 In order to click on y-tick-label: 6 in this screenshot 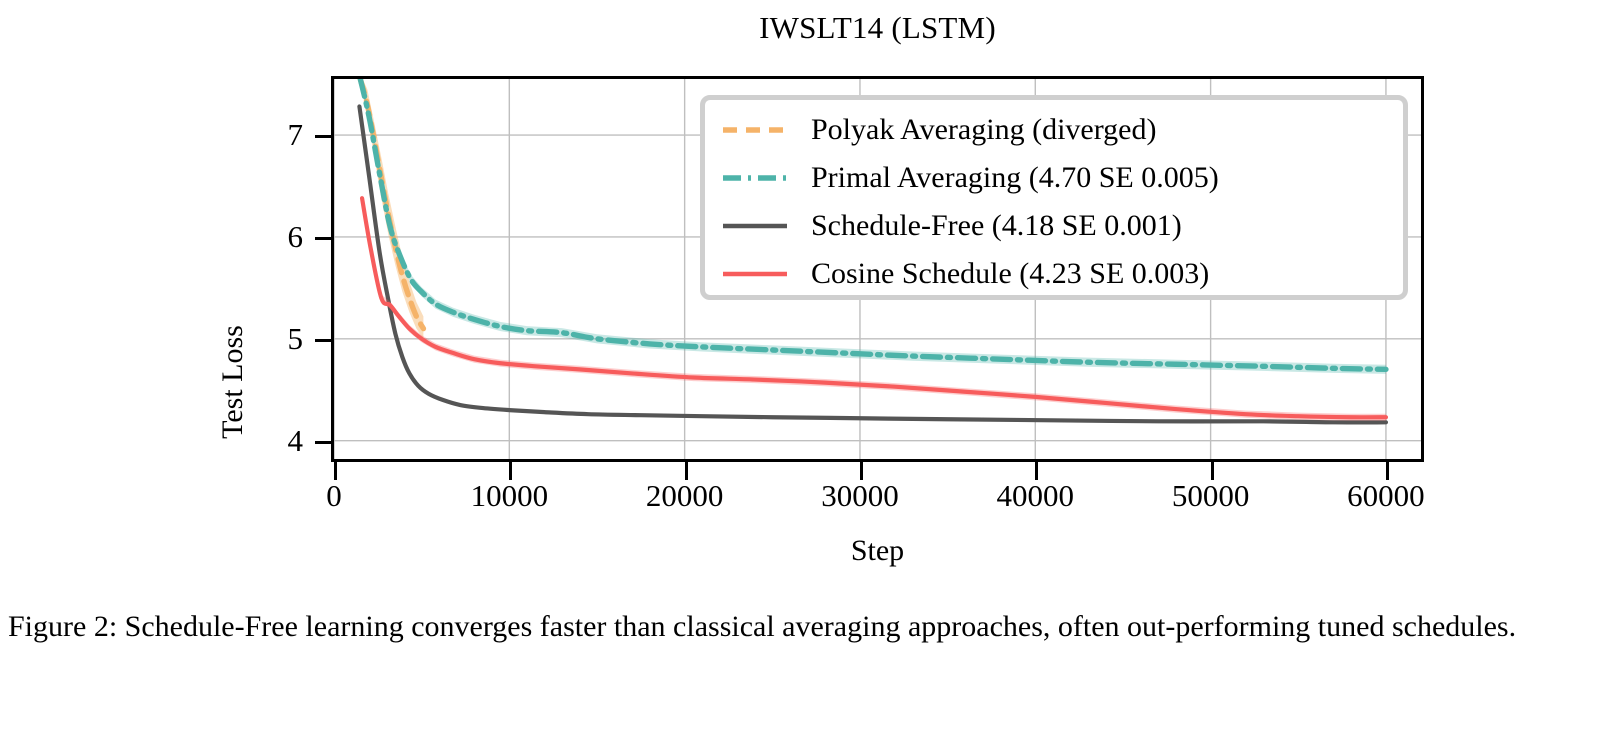, I will do `click(295, 236)`.